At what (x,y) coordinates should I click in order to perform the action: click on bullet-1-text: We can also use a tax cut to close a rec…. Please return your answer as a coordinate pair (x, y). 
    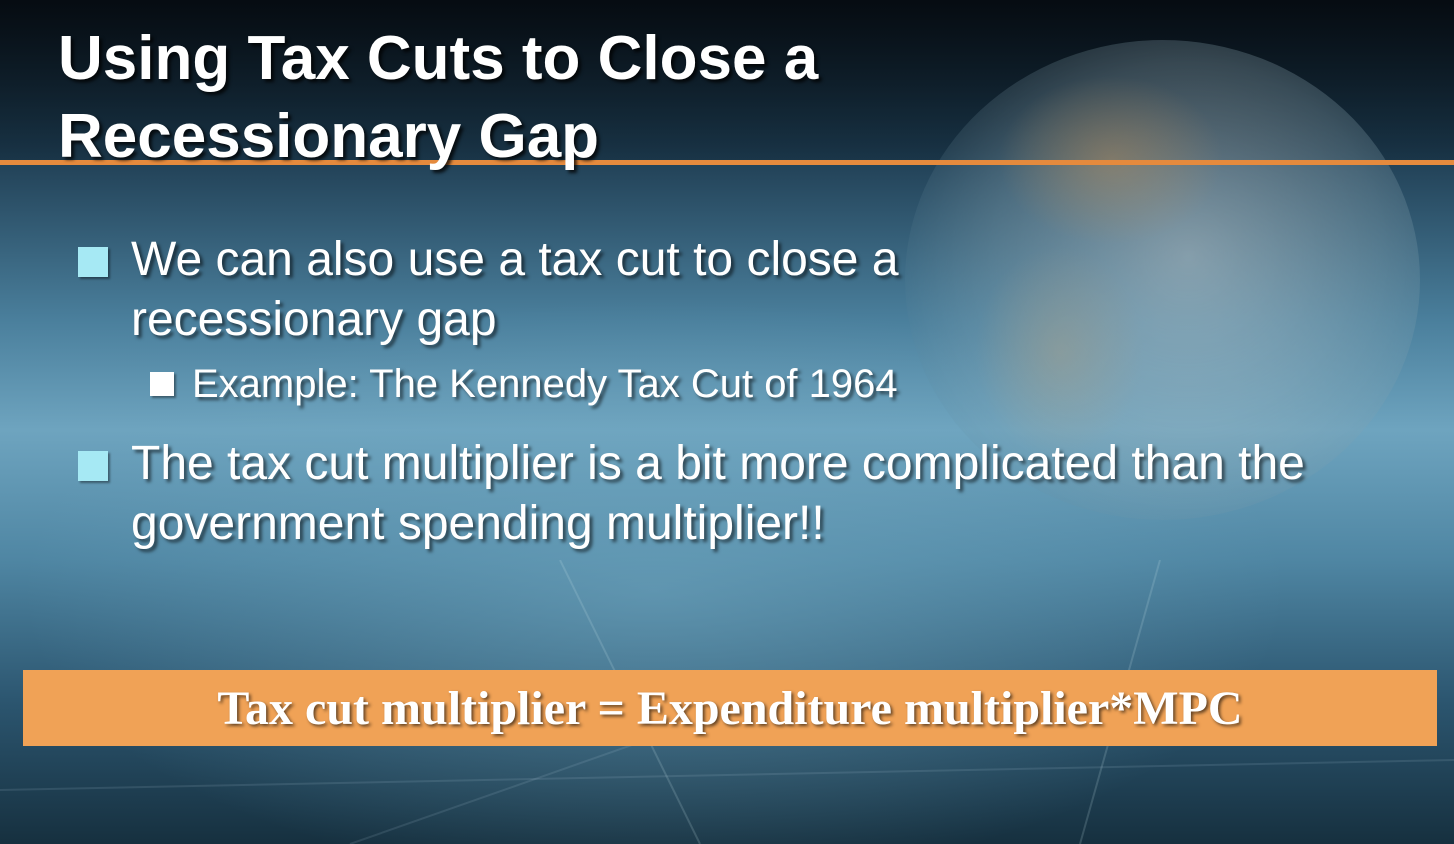
    Looking at the image, I should click on (515, 289).